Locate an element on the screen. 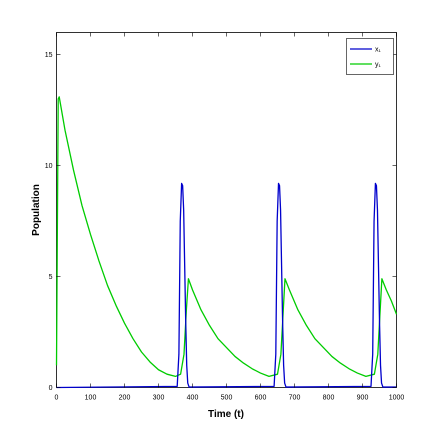 The image size is (436, 436). x-axis-label: Time (t) is located at coordinates (226, 414).